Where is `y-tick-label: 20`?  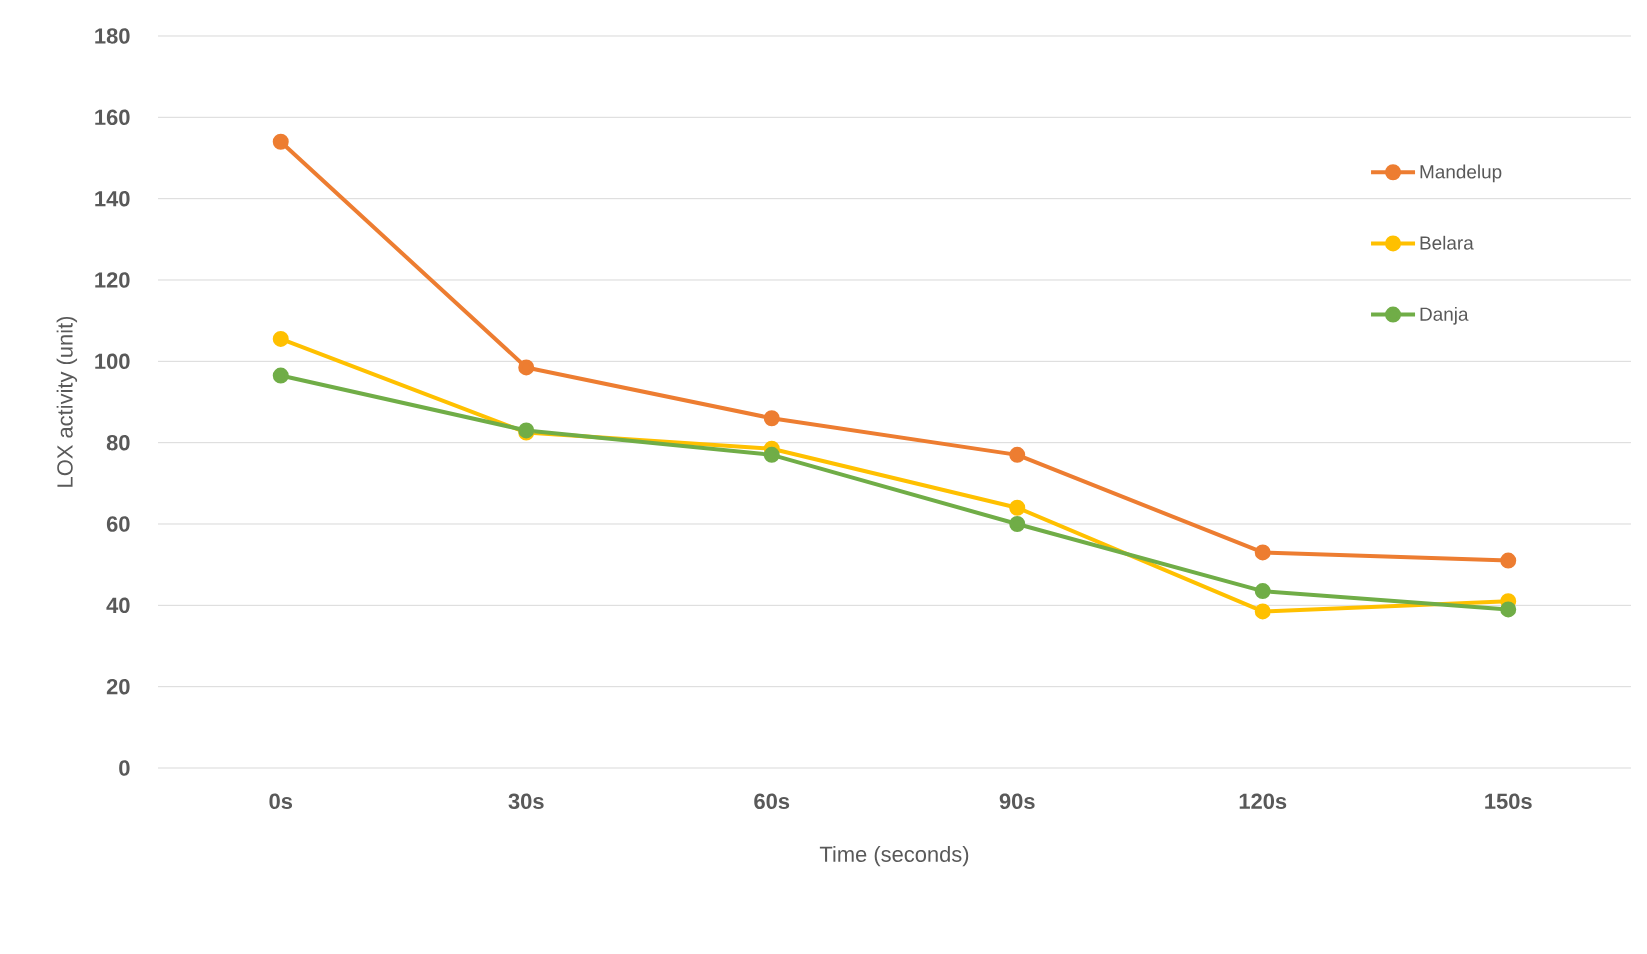 y-tick-label: 20 is located at coordinates (118, 686).